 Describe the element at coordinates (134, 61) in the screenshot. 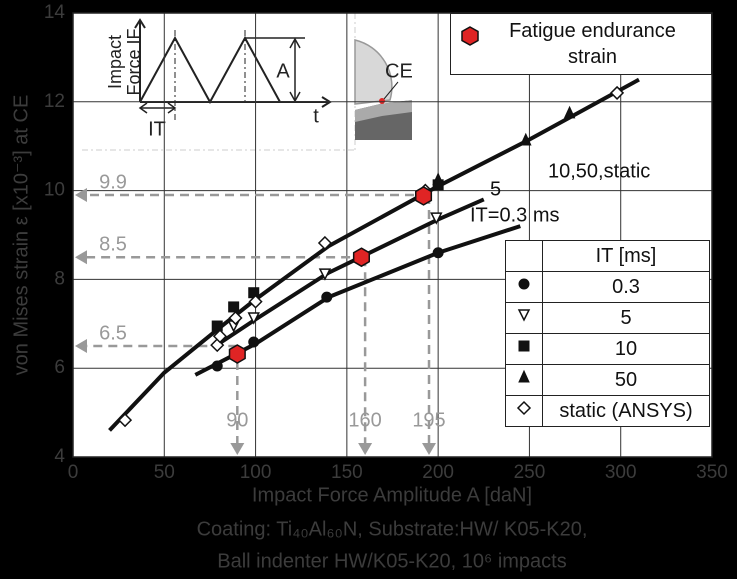

I see `inset-ylabel: Force IF` at that location.